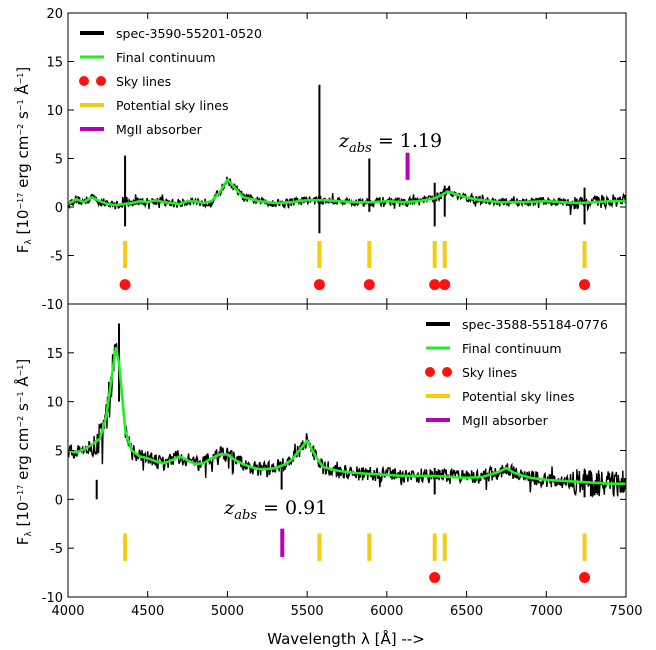 The height and width of the screenshot is (650, 656). I want to click on x-tick-label: 7500, so click(625, 611).